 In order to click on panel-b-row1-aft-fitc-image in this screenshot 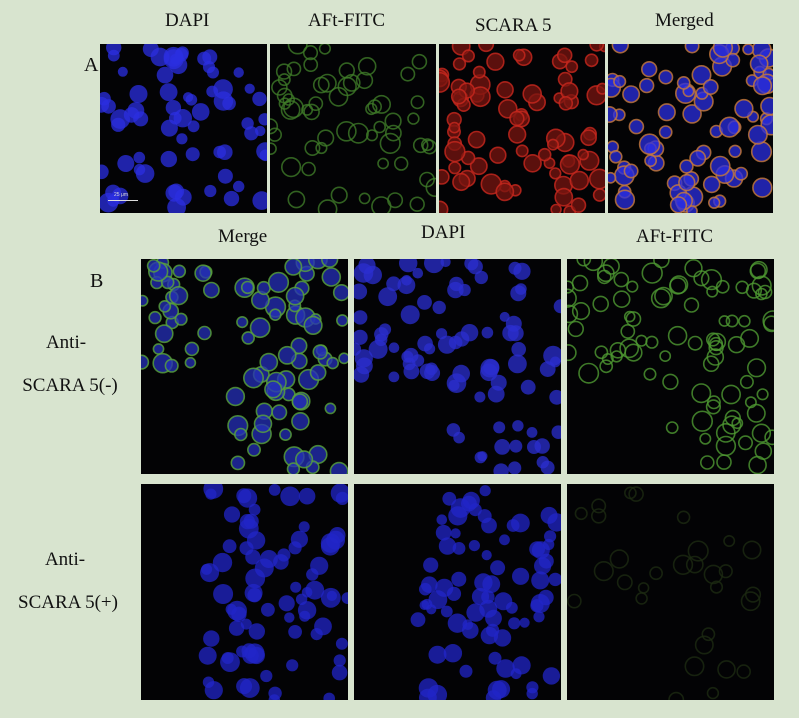, I will do `click(670, 366)`.